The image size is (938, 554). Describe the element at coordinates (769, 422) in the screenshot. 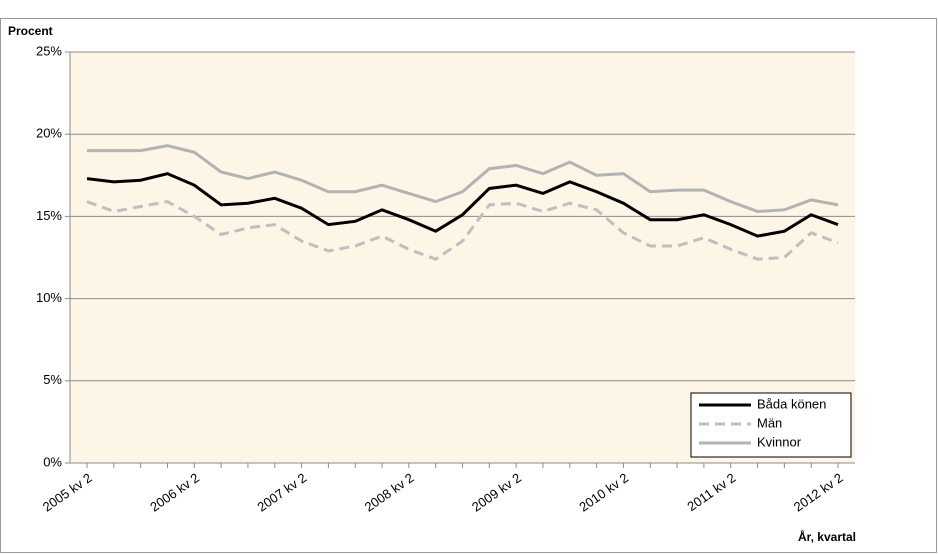

I see `legend-label: Män` at that location.